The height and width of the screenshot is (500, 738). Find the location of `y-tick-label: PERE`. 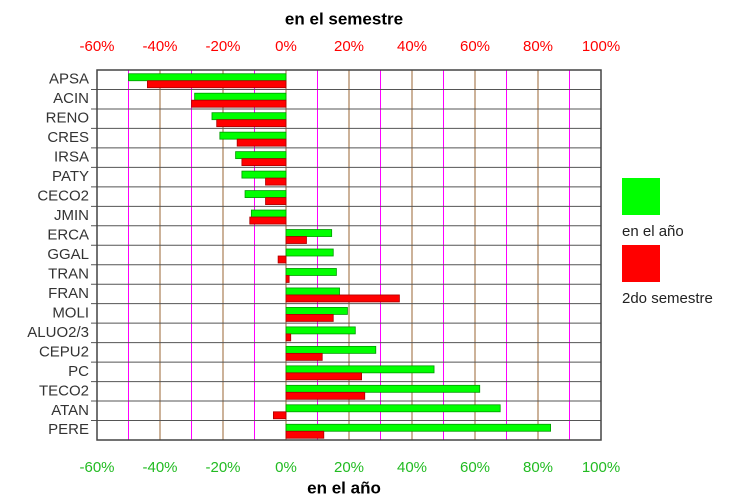

y-tick-label: PERE is located at coordinates (68, 429).